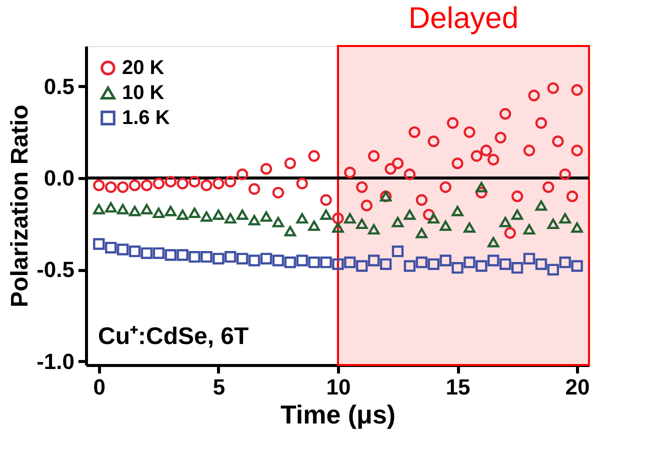 This screenshot has width=663, height=462. Describe the element at coordinates (338, 387) in the screenshot. I see `x-tick-label: 10` at that location.